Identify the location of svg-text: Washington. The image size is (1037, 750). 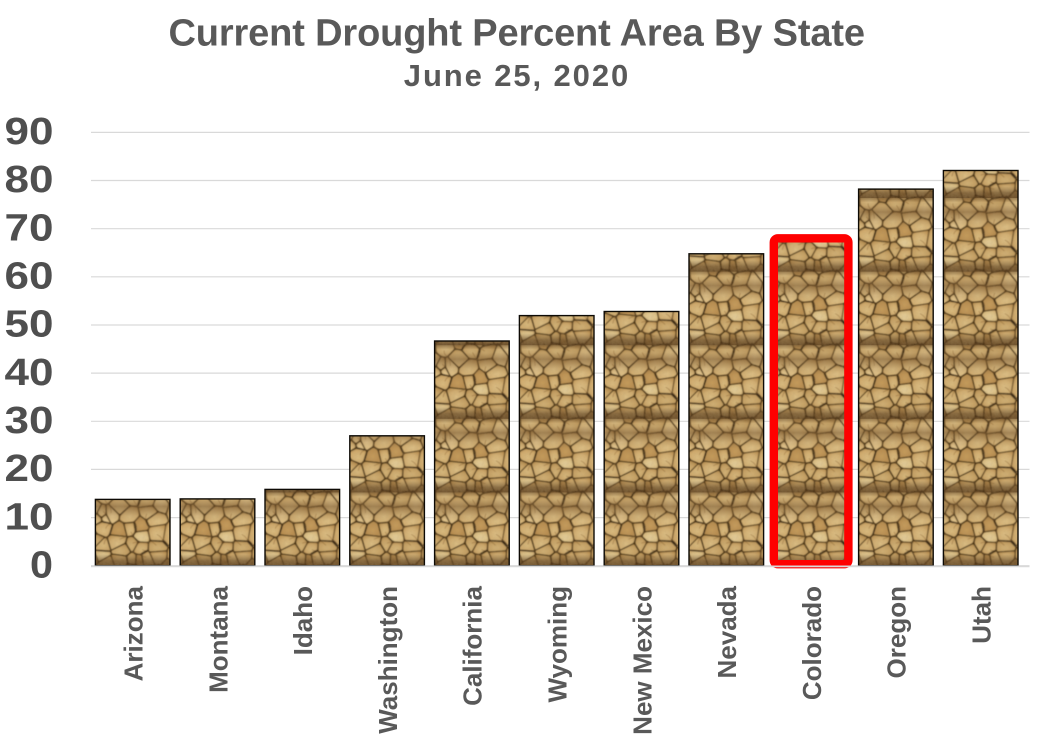
(388, 660).